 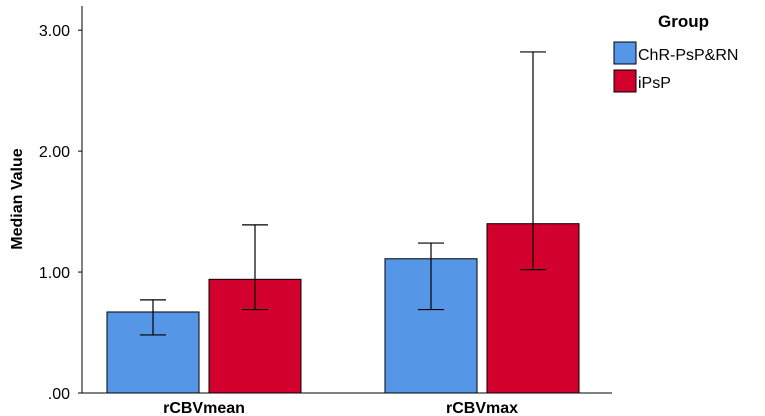 What do you see at coordinates (204, 408) in the screenshot?
I see `x-category-label: rCBVmean` at bounding box center [204, 408].